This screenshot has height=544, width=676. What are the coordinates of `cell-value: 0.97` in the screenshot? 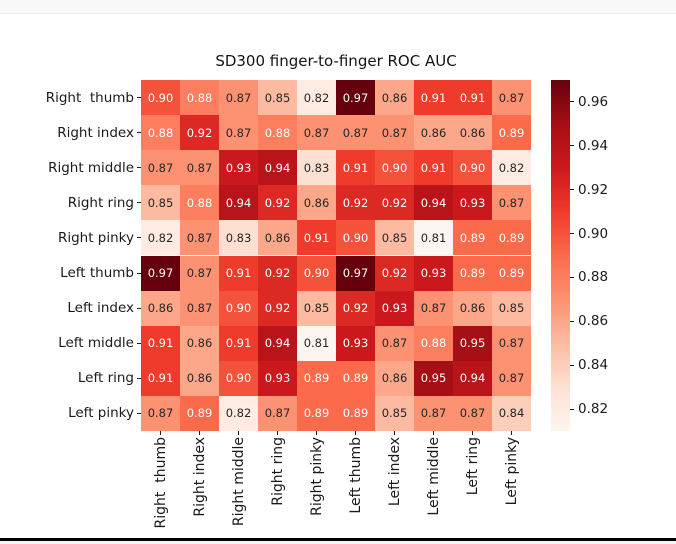 It's located at (160, 273).